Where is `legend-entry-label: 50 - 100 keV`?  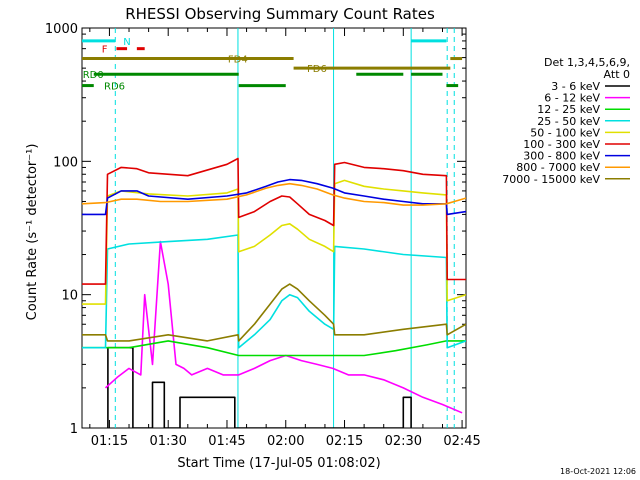 legend-entry-label: 50 - 100 keV is located at coordinates (565, 132).